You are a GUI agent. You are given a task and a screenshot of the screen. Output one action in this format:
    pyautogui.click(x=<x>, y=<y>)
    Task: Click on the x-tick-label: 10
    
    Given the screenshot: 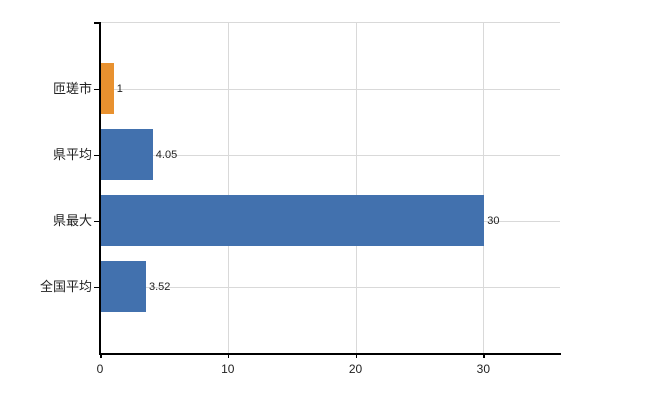 What is the action you would take?
    pyautogui.click(x=228, y=369)
    